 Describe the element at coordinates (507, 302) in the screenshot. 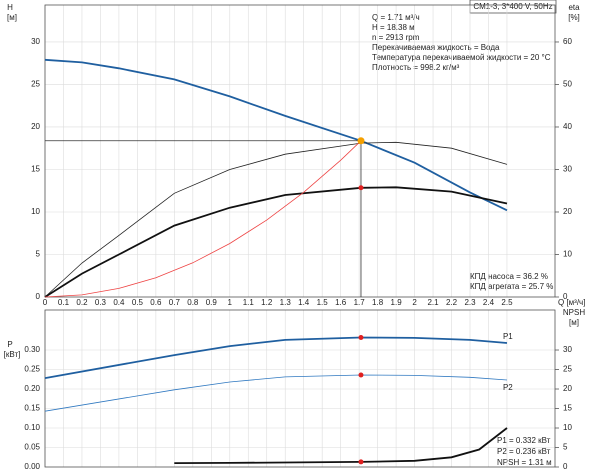

I see `x-tick-label: 2.5` at that location.